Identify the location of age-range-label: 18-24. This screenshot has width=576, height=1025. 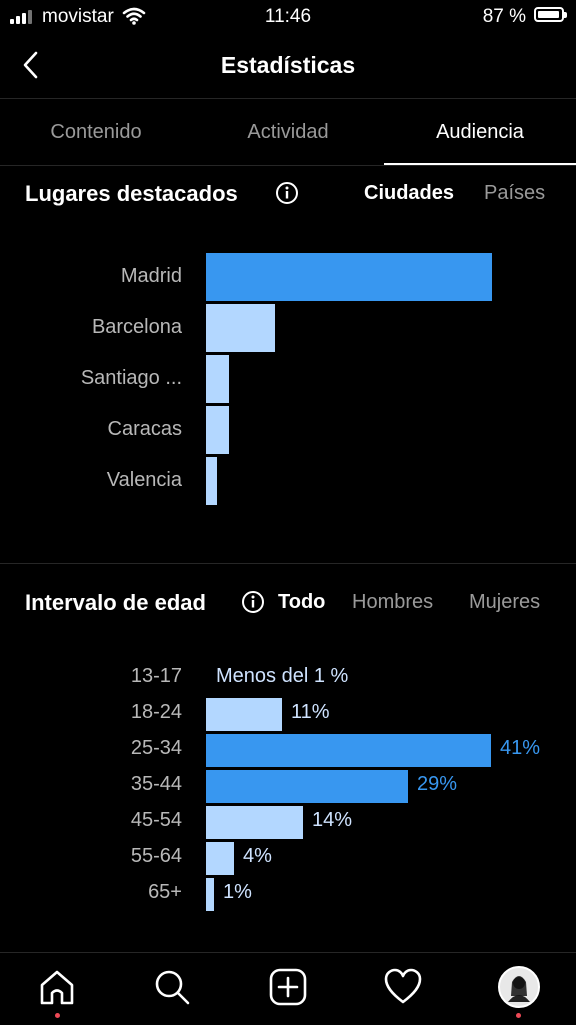
(156, 712).